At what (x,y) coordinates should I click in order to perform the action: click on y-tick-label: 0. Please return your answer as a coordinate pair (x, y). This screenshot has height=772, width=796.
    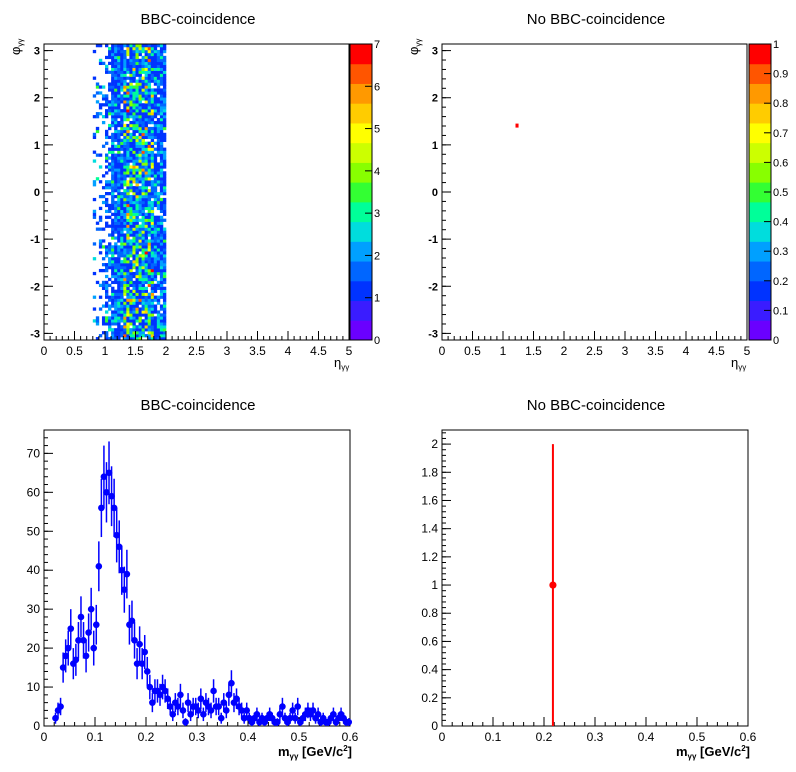
    Looking at the image, I should click on (435, 193).